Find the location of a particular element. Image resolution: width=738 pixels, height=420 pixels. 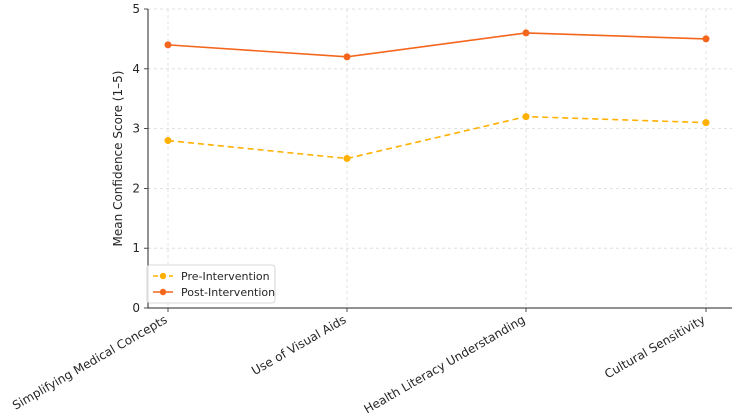

legend: Pre-Intervention Post-Intervention is located at coordinates (211, 284).